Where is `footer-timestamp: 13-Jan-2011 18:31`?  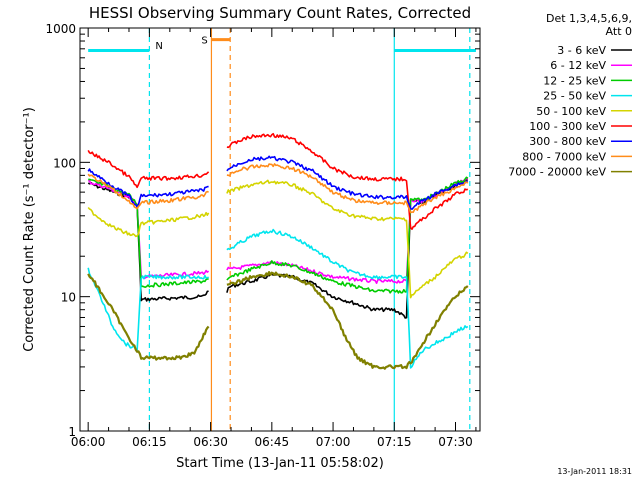
footer-timestamp: 13-Jan-2011 18:31 is located at coordinates (594, 471).